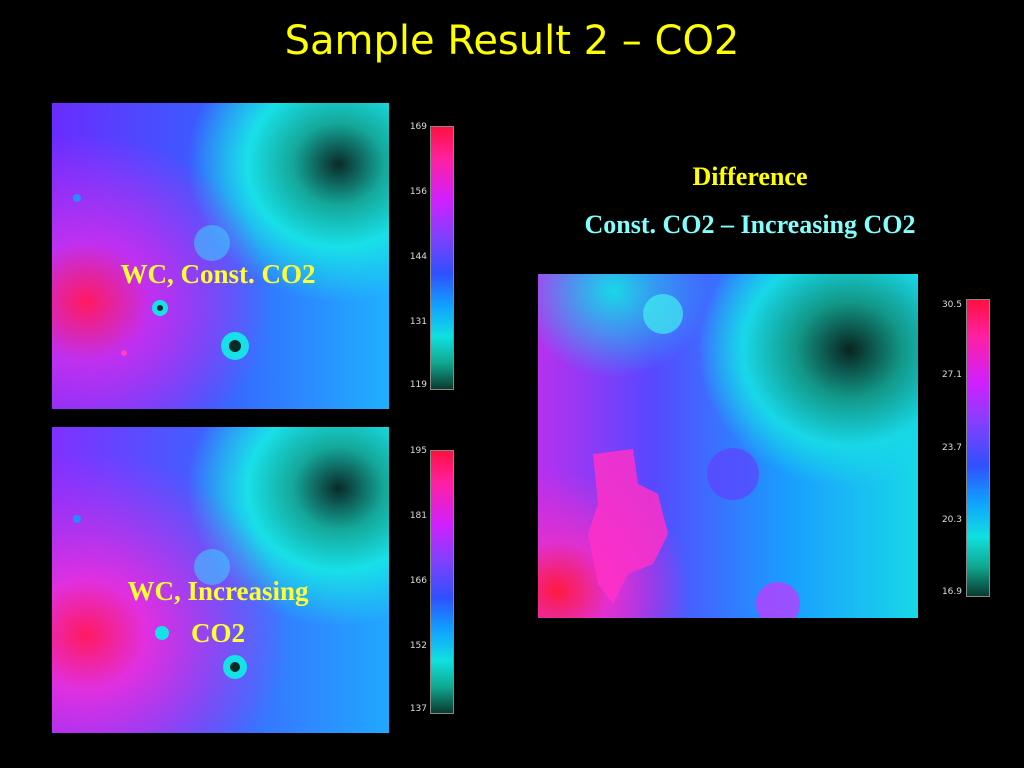 The height and width of the screenshot is (768, 1024). I want to click on tick-const-3: 131, so click(418, 322).